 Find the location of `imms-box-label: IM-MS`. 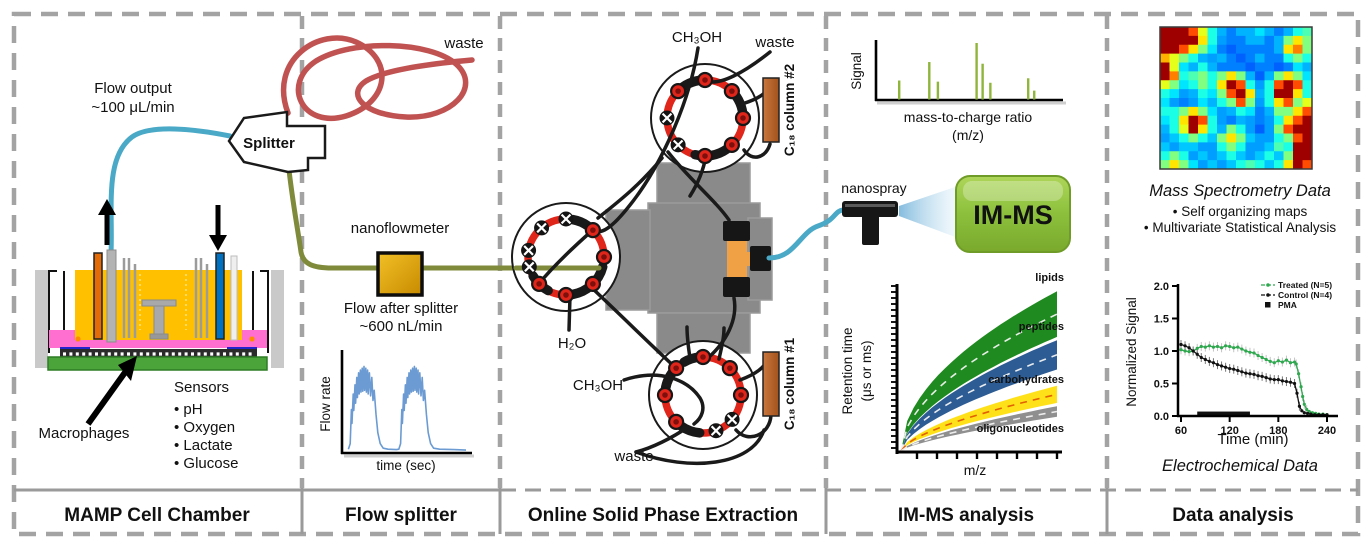

imms-box-label: IM-MS is located at coordinates (1012, 215).